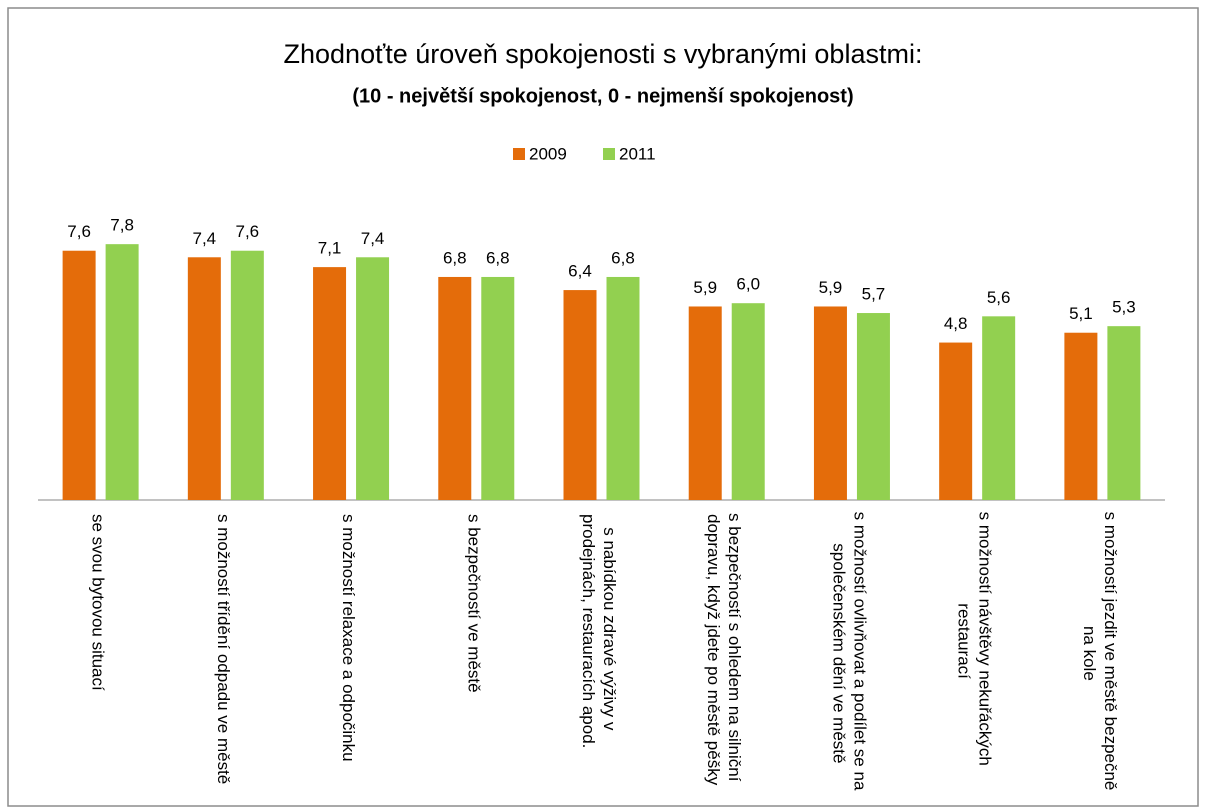 The image size is (1206, 810). I want to click on legend-label: 2009, so click(548, 153).